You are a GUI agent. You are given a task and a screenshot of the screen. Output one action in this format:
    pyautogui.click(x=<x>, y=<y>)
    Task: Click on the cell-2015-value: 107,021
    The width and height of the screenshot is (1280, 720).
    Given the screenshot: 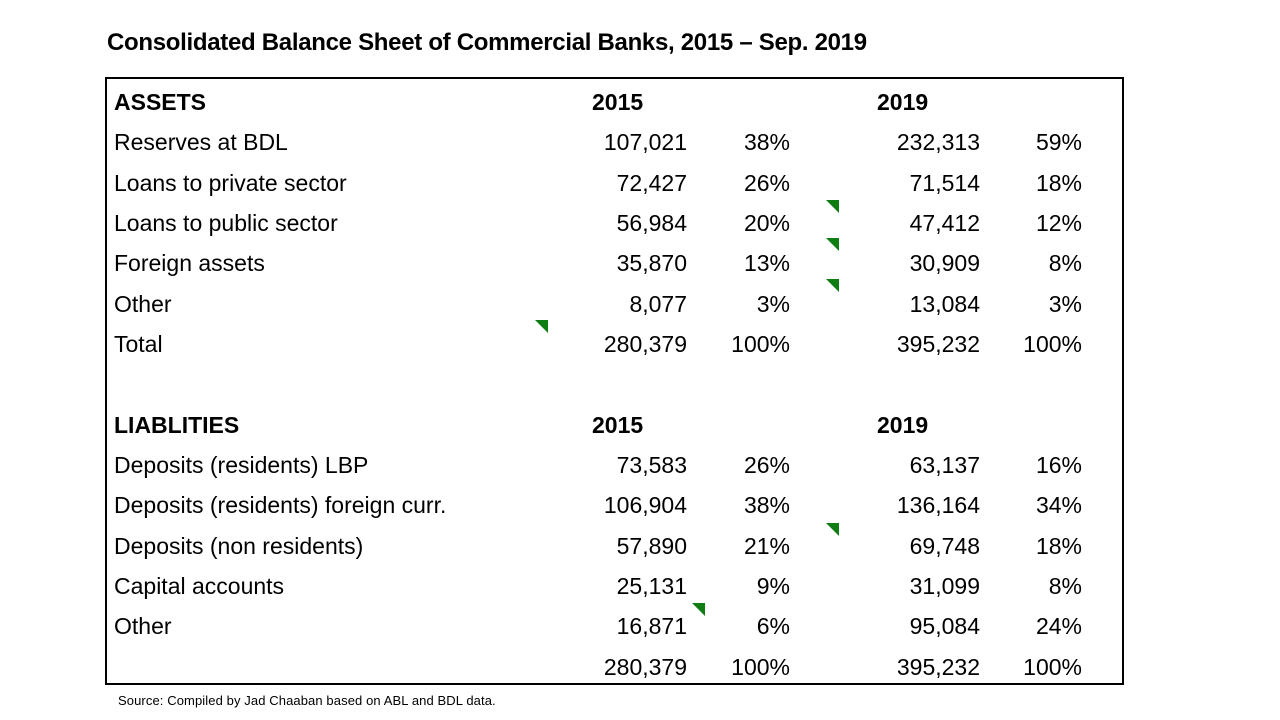 What is the action you would take?
    pyautogui.click(x=645, y=142)
    